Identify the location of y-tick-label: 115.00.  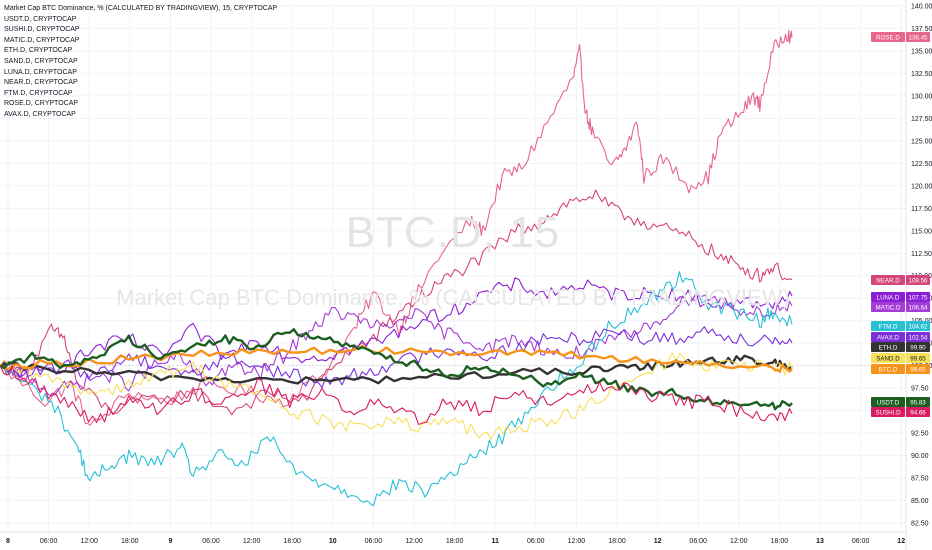
(921, 231).